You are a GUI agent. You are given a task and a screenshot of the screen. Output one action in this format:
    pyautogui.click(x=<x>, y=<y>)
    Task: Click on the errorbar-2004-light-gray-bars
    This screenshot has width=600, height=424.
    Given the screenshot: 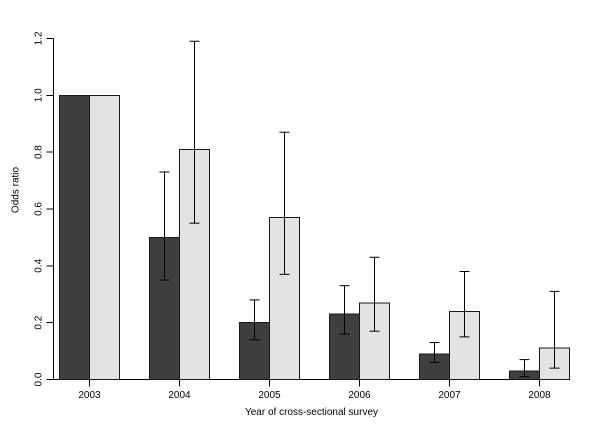 What is the action you would take?
    pyautogui.click(x=194, y=132)
    